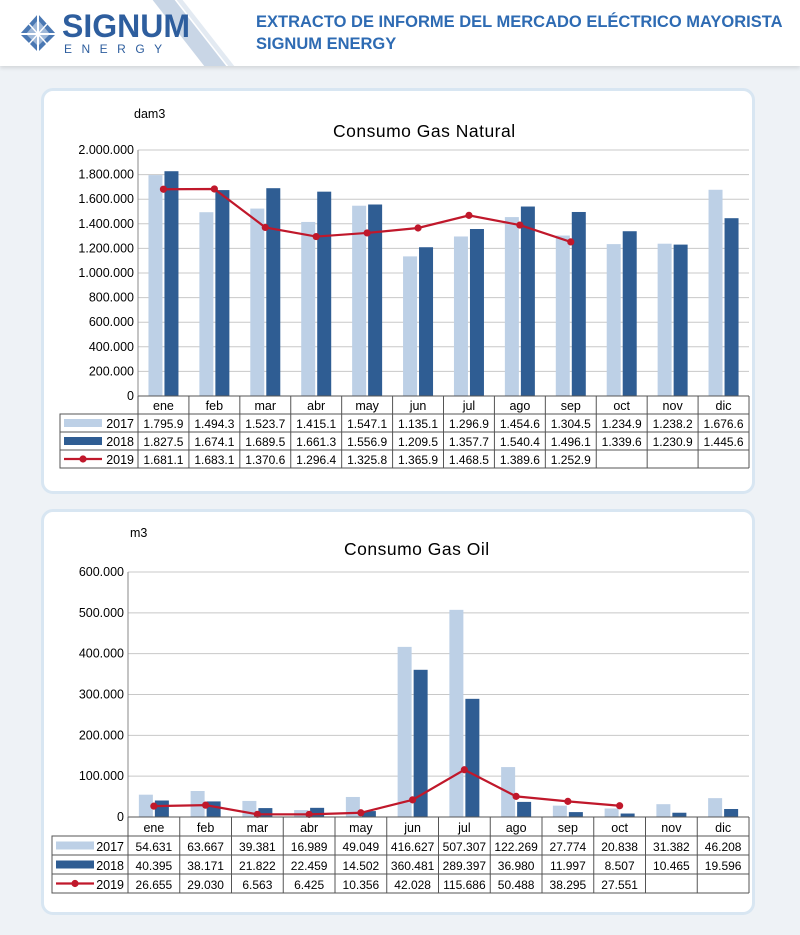 Image resolution: width=800 pixels, height=935 pixels. What do you see at coordinates (520, 424) in the screenshot?
I see `data-label-2017-ago: 1.454.6` at bounding box center [520, 424].